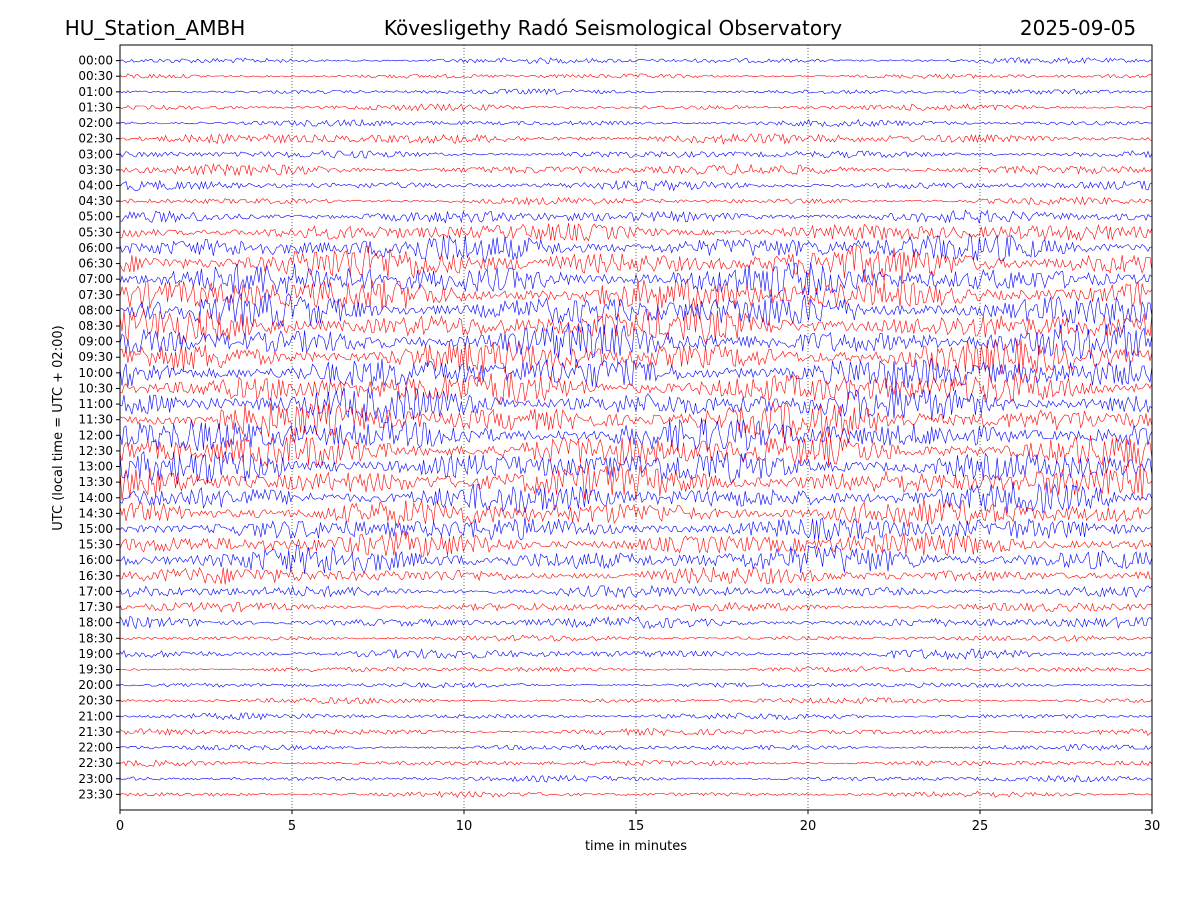 The height and width of the screenshot is (904, 1200). What do you see at coordinates (95, 669) in the screenshot?
I see `y-tick-label: 19:30` at bounding box center [95, 669].